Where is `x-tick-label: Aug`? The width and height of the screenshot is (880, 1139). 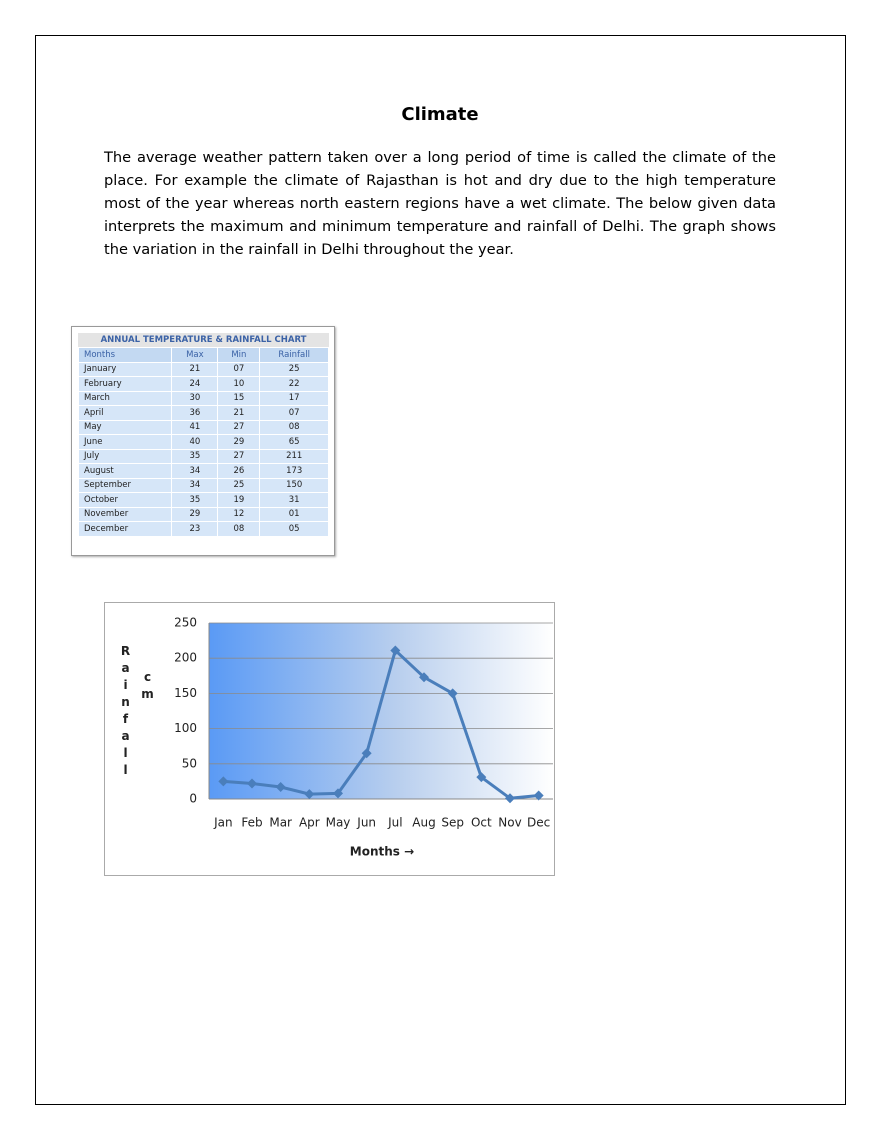 x-tick-label: Aug is located at coordinates (423, 823).